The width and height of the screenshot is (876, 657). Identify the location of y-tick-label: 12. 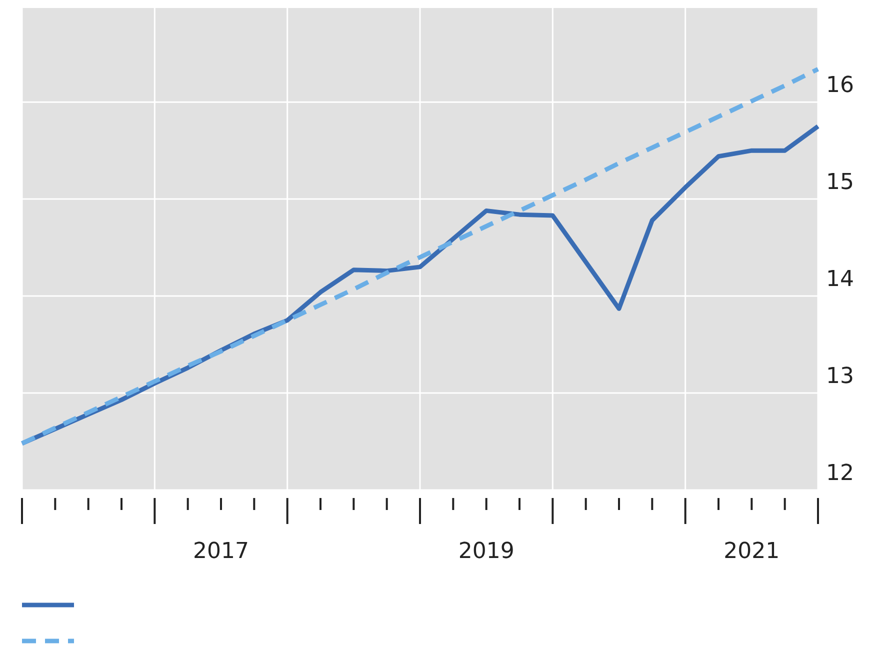
(840, 473).